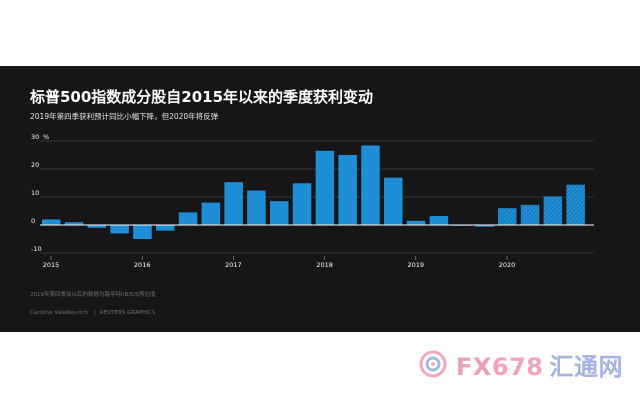 This screenshot has height=400, width=640. I want to click on x-tick-label: 2020, so click(507, 265).